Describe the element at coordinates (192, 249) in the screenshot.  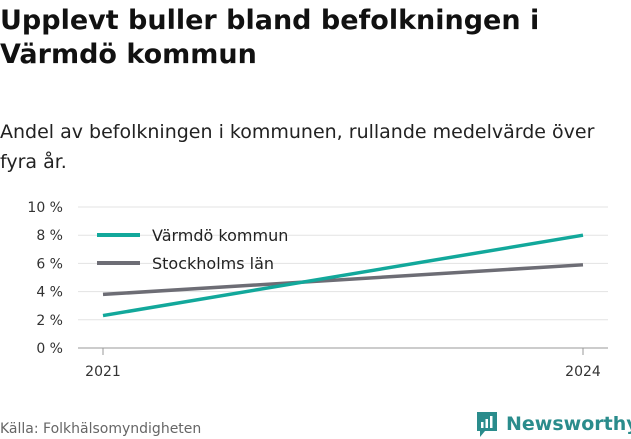
I see `legend: Värmdö kommun Stockholms län` at that location.